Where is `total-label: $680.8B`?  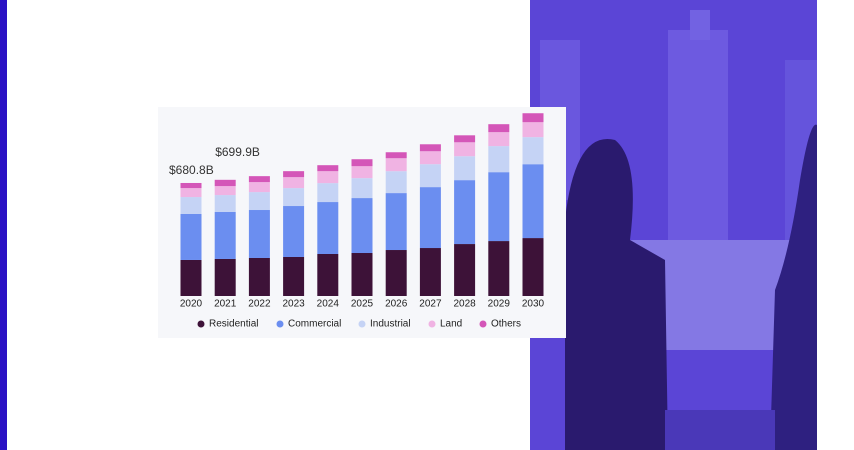 total-label: $680.8B is located at coordinates (191, 170).